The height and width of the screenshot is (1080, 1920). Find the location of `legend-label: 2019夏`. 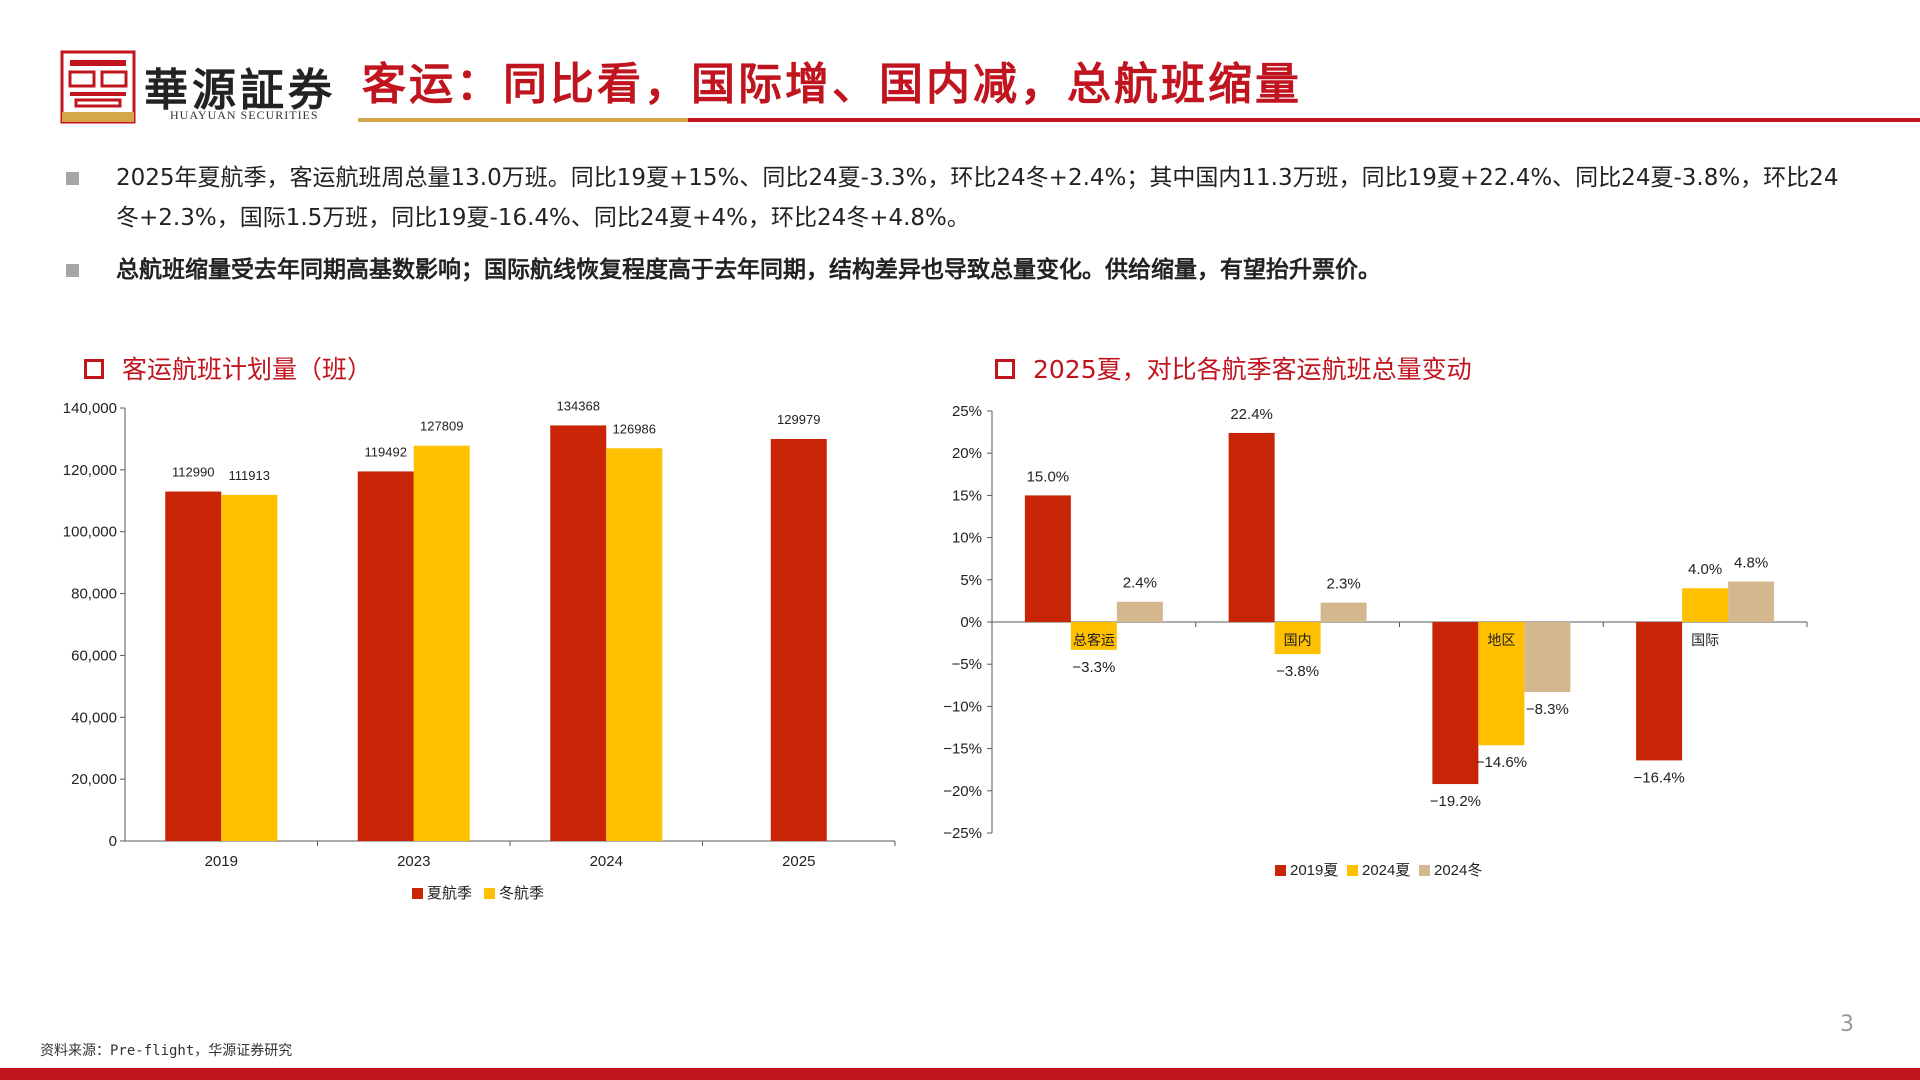

legend-label: 2019夏 is located at coordinates (1314, 870).